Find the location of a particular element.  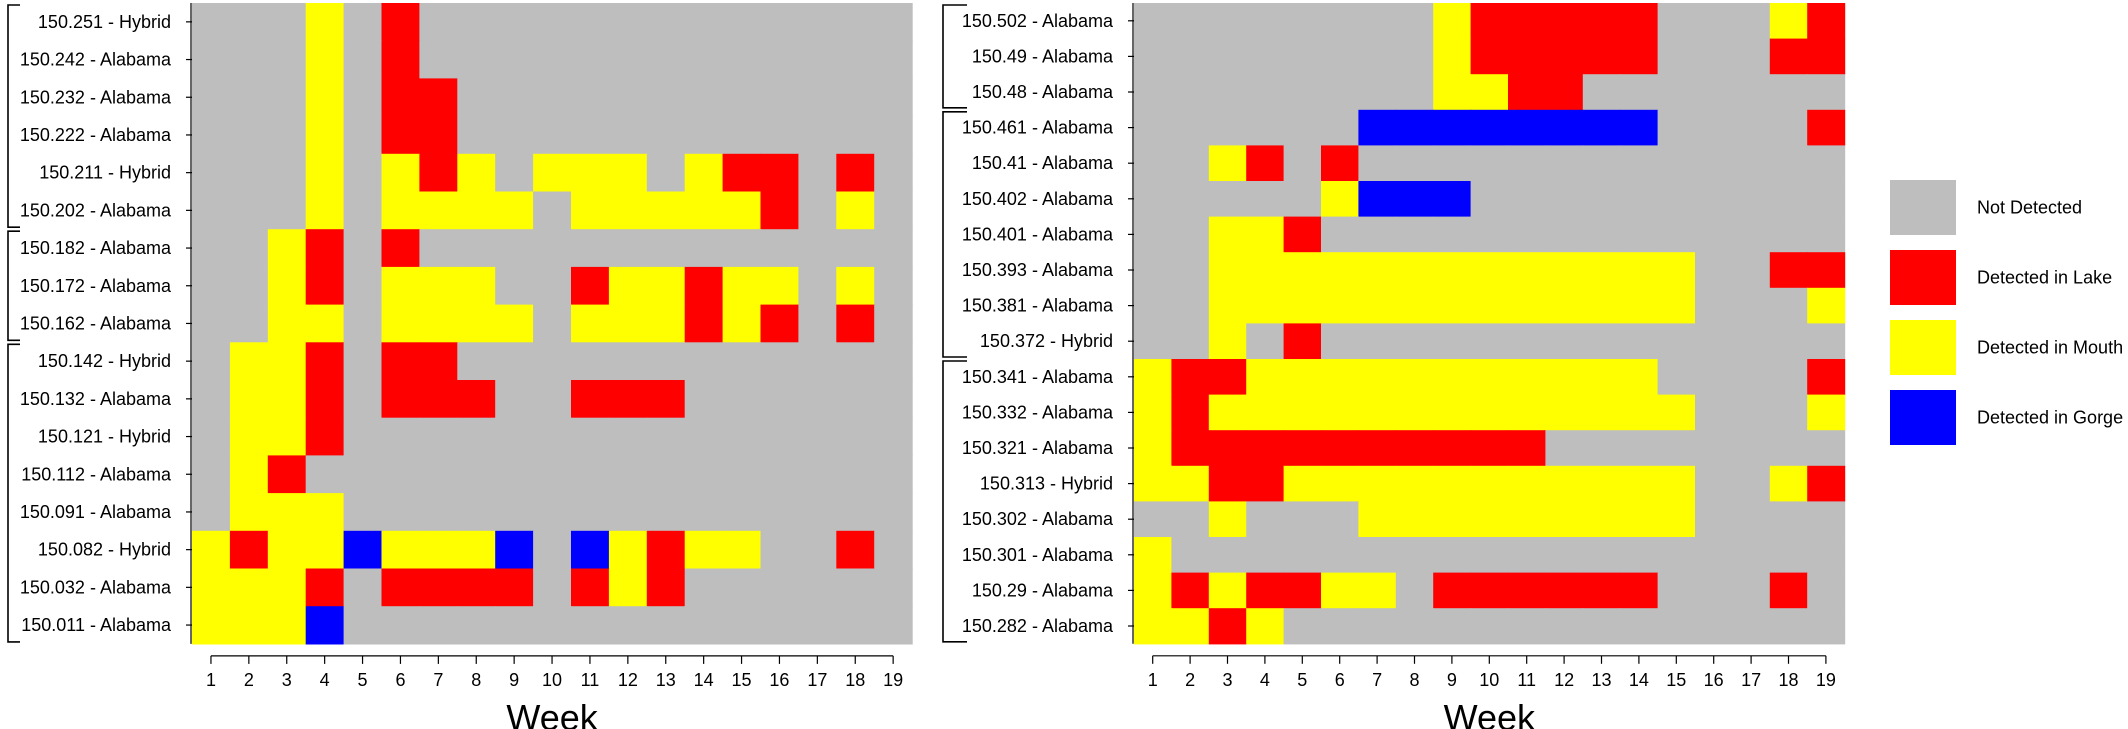

row-label: 150.381 - Alabama is located at coordinates (1038, 306).